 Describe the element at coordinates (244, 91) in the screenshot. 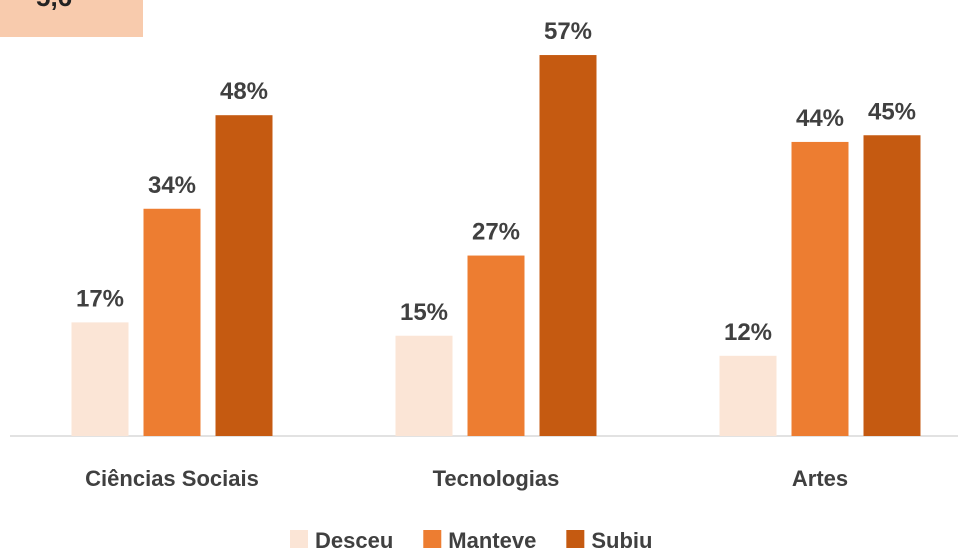

I see `data-label: 48%` at that location.